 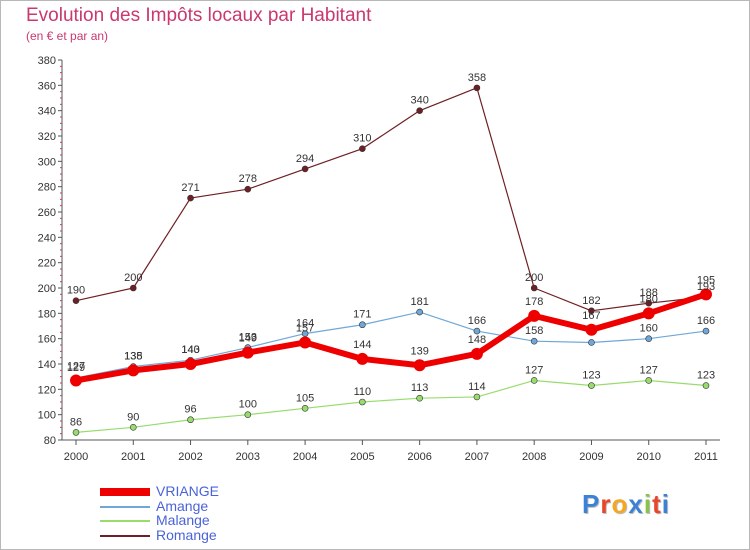 What do you see at coordinates (47, 137) in the screenshot?
I see `y-tick-label: 320` at bounding box center [47, 137].